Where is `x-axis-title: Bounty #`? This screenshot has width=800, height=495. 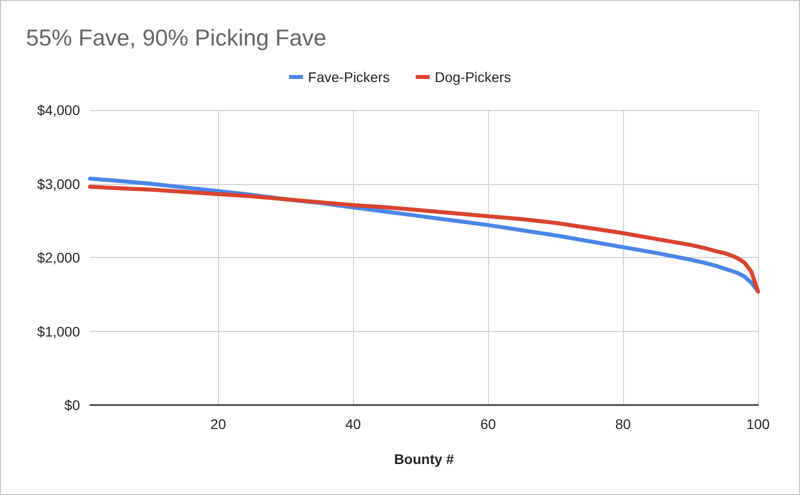 x-axis-title: Bounty # is located at coordinates (424, 459).